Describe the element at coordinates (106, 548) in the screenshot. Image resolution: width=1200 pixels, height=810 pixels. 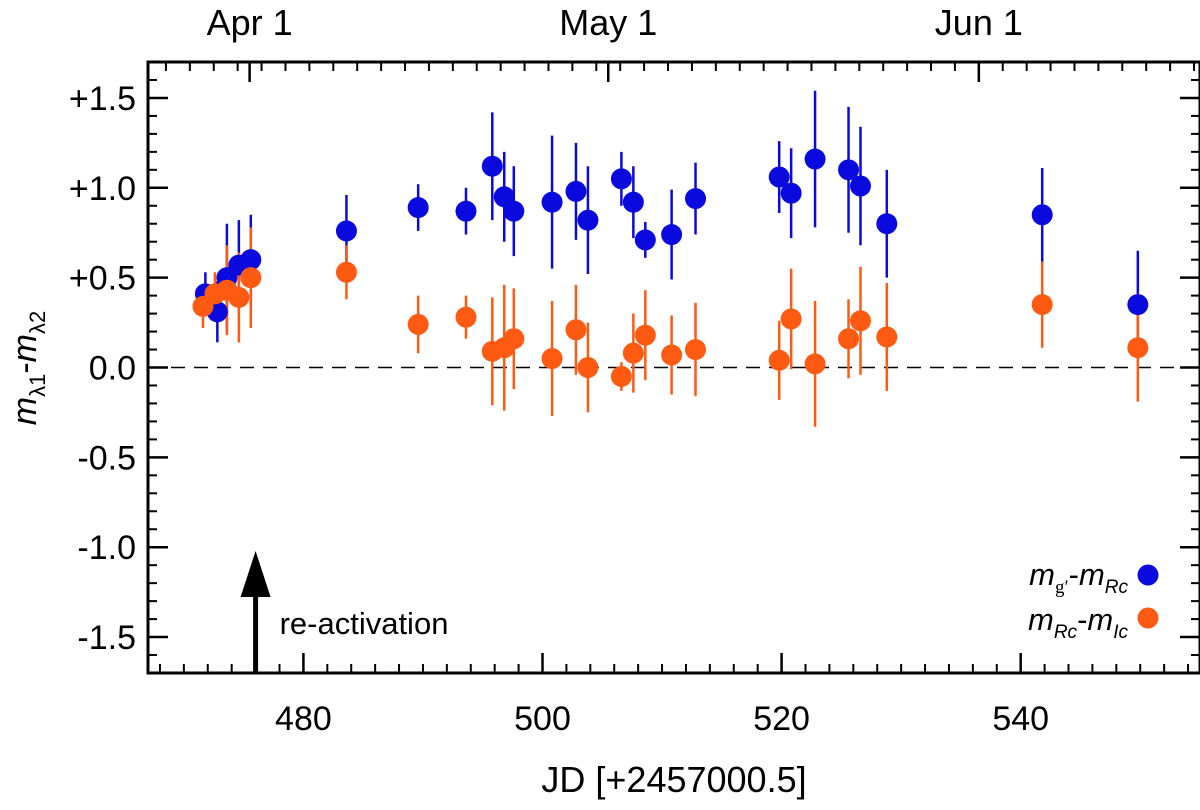
I see `y-tick-label: -1.0` at that location.